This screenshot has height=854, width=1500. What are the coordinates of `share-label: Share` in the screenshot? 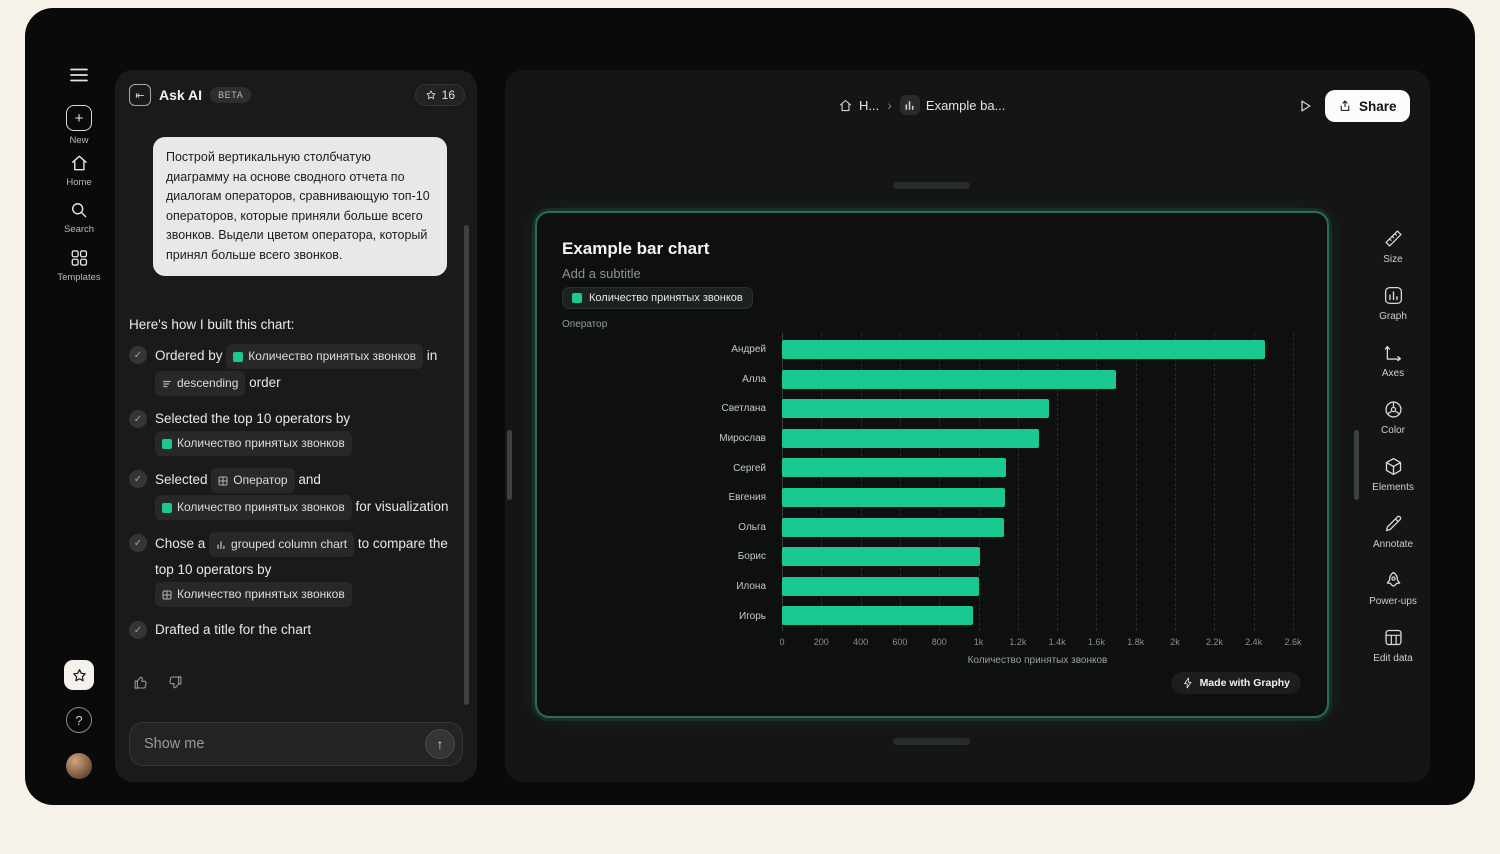 It's located at (1378, 106).